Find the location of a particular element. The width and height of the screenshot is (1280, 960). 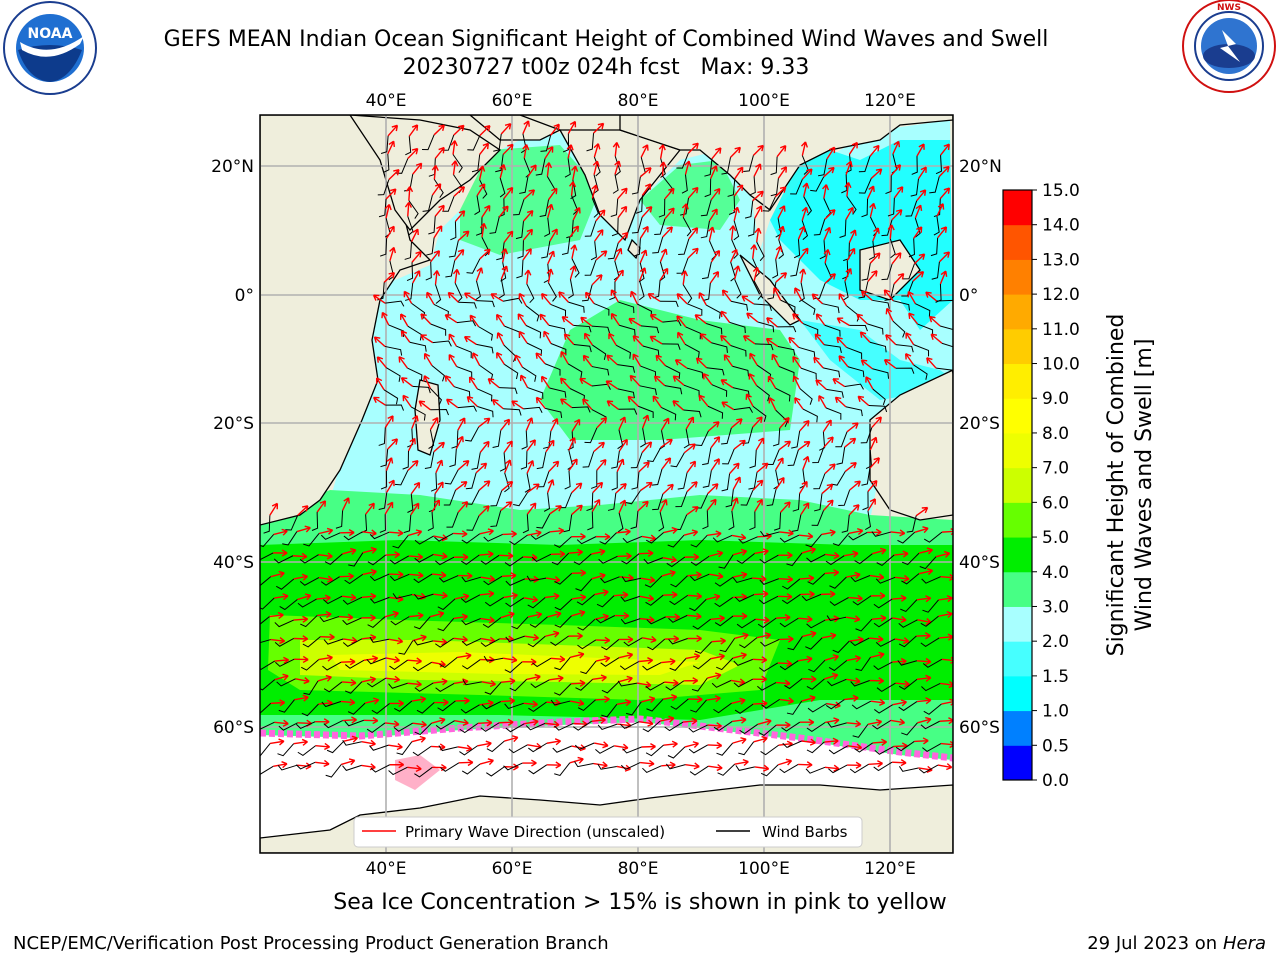

colorbar-swatch is located at coordinates (1017, 242).